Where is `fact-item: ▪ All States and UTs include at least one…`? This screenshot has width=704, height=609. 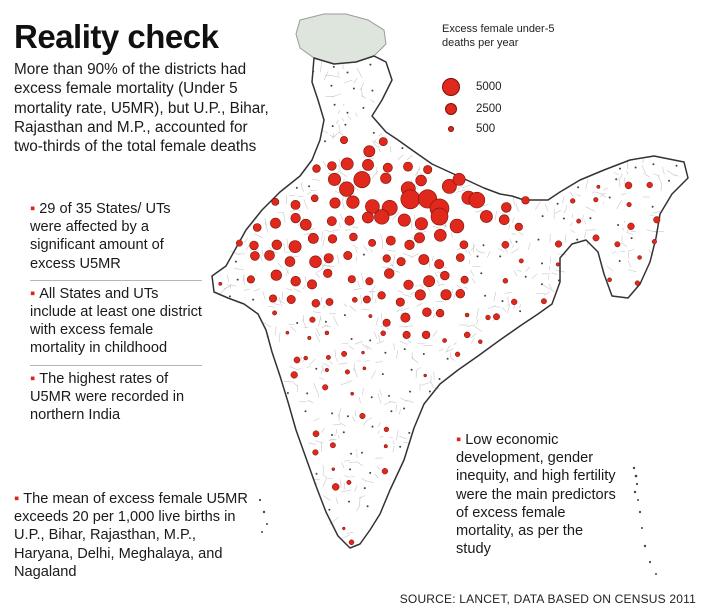
fact-item: ▪ All States and UTs include at least one… is located at coordinates (116, 323).